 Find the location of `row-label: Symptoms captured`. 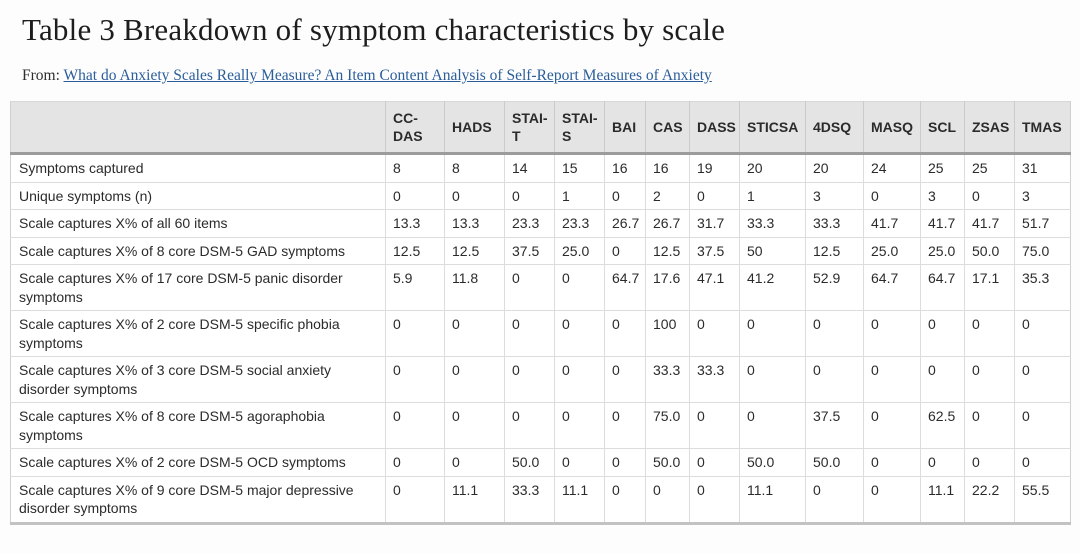

row-label: Symptoms captured is located at coordinates (198, 167).